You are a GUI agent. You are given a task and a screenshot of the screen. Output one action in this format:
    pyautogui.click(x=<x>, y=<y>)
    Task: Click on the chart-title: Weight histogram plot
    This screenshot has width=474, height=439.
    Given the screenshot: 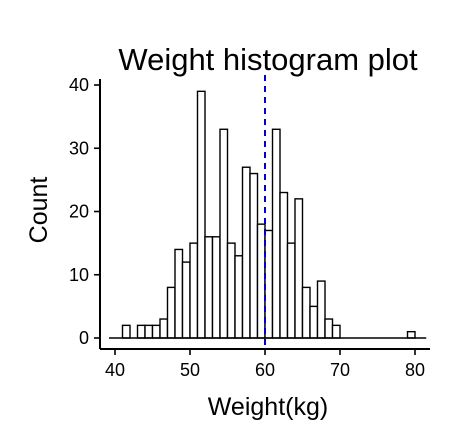 What is the action you would take?
    pyautogui.click(x=268, y=59)
    